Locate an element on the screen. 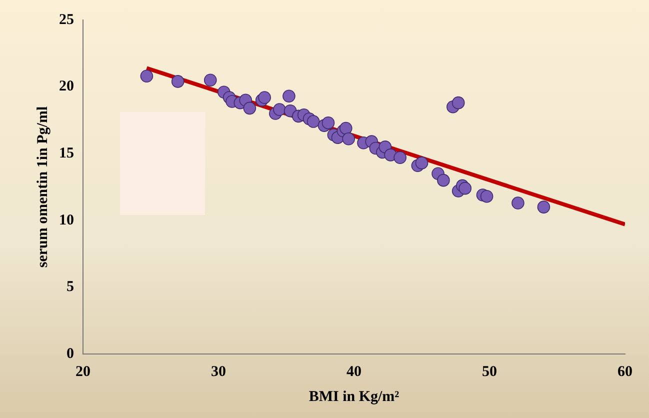 Image resolution: width=649 pixels, height=418 pixels. x-axis-title: BMI in Kg/m² is located at coordinates (354, 396).